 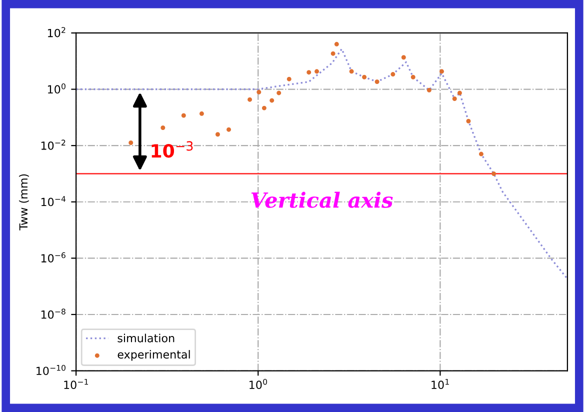 I want to click on y-tick-label: 10$^{−10}$, so click(x=51, y=370).